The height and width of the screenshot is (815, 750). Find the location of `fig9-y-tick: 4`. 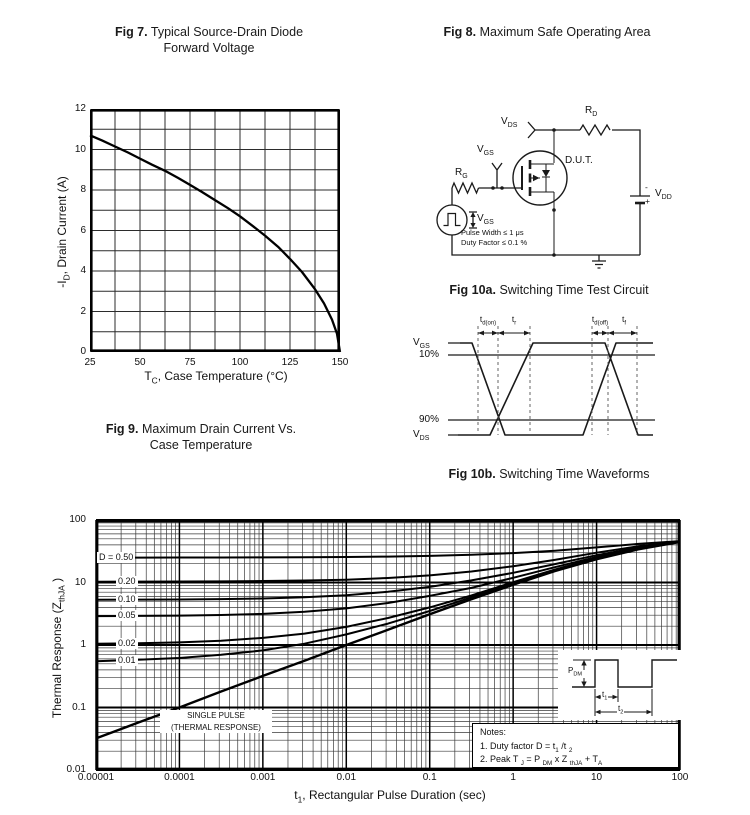

fig9-y-tick: 4 is located at coordinates (83, 270).